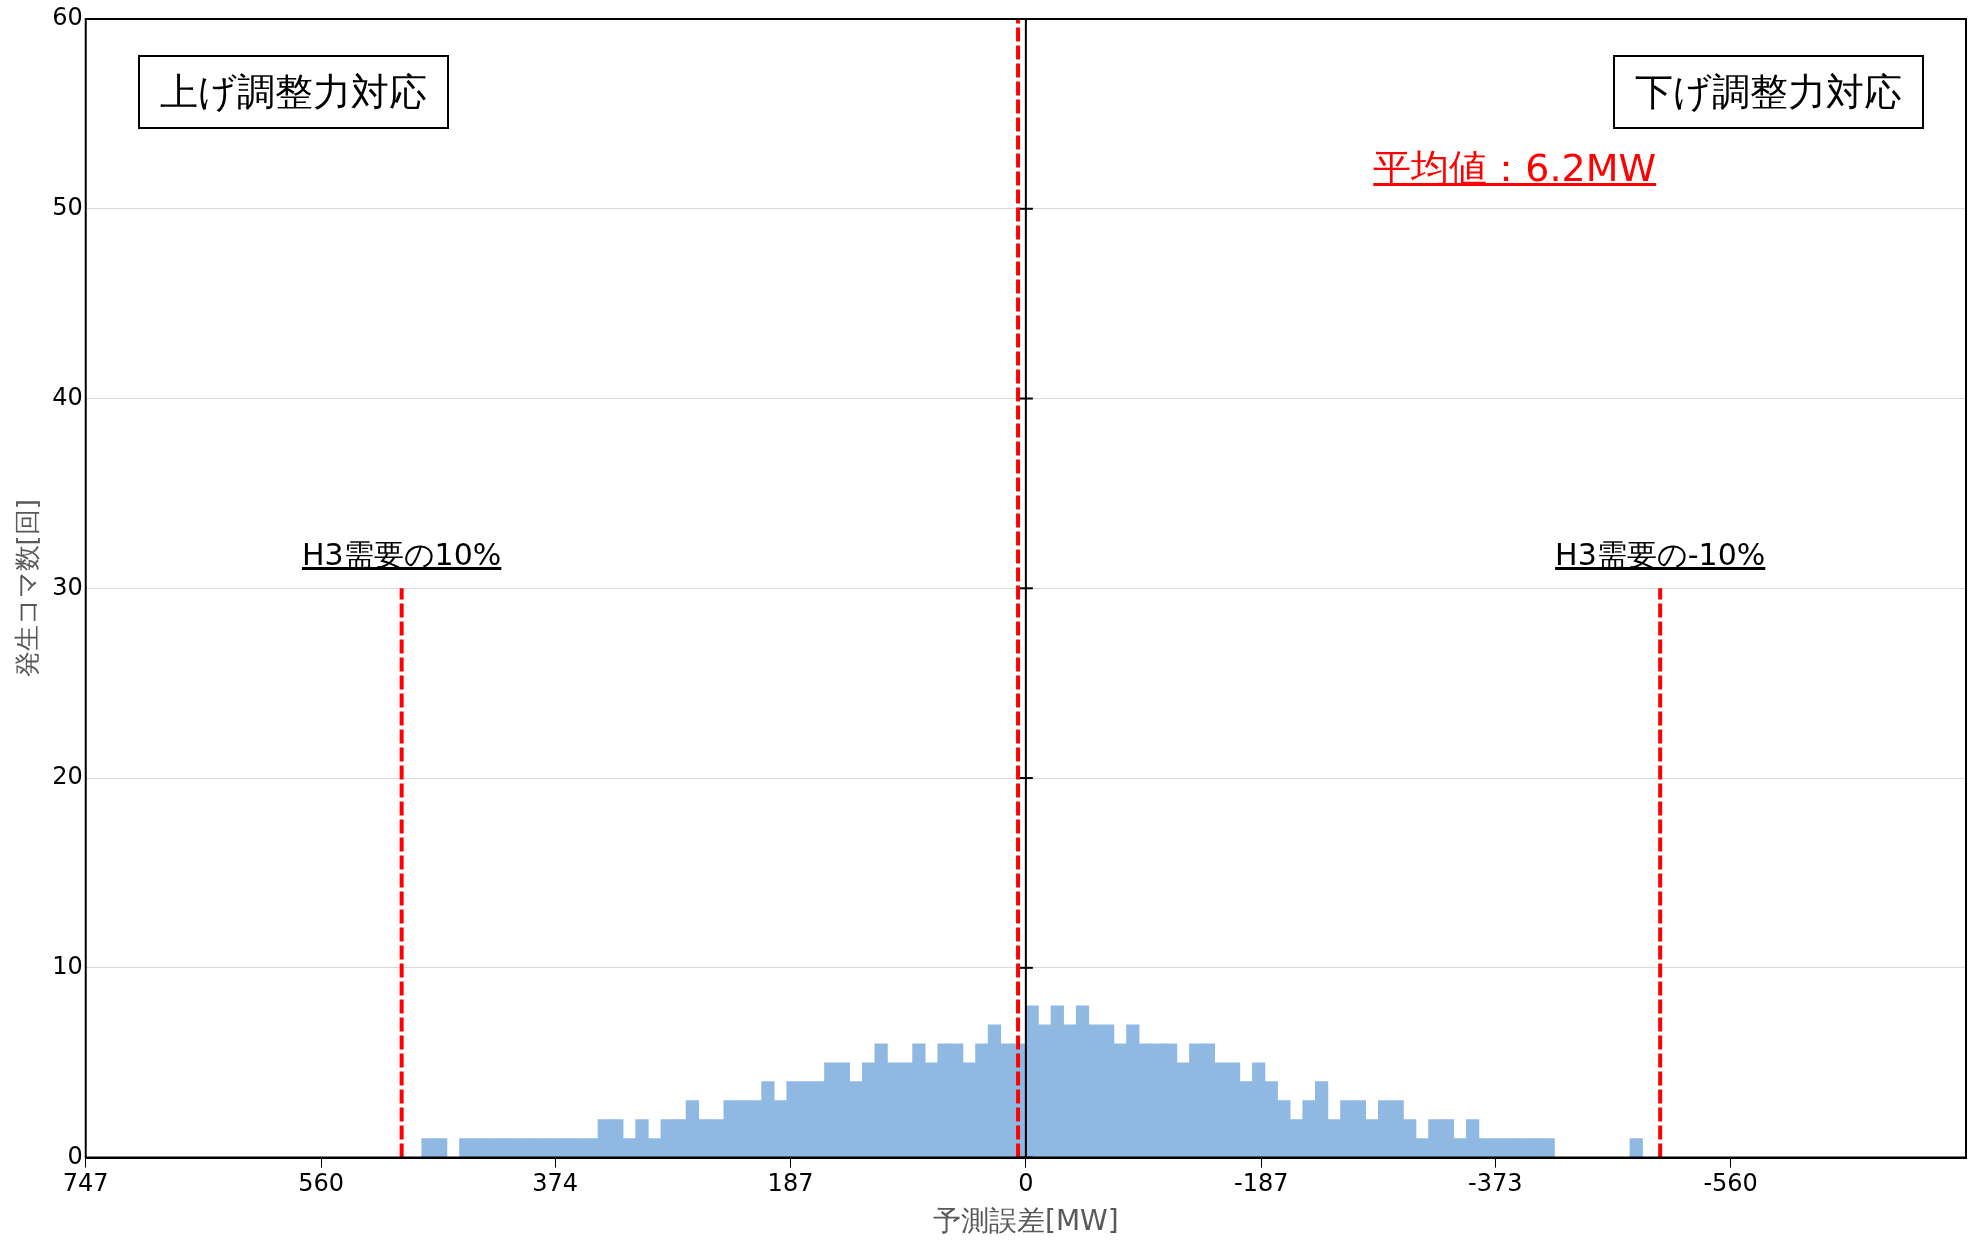 The image size is (1976, 1254). Describe the element at coordinates (1660, 555) in the screenshot. I see `annotation: H3需要の-10%` at that location.